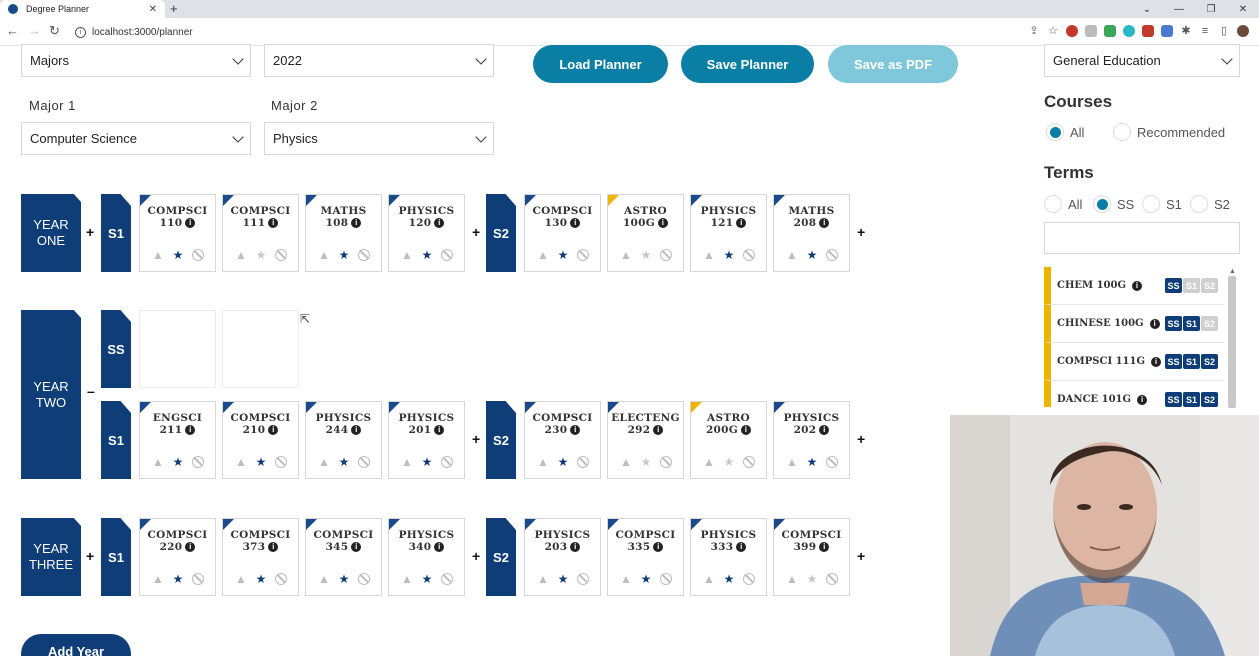 Image resolution: width=1259 pixels, height=656 pixels. What do you see at coordinates (893, 64) in the screenshot?
I see `save-as-pdf-button: Save as PDF` at bounding box center [893, 64].